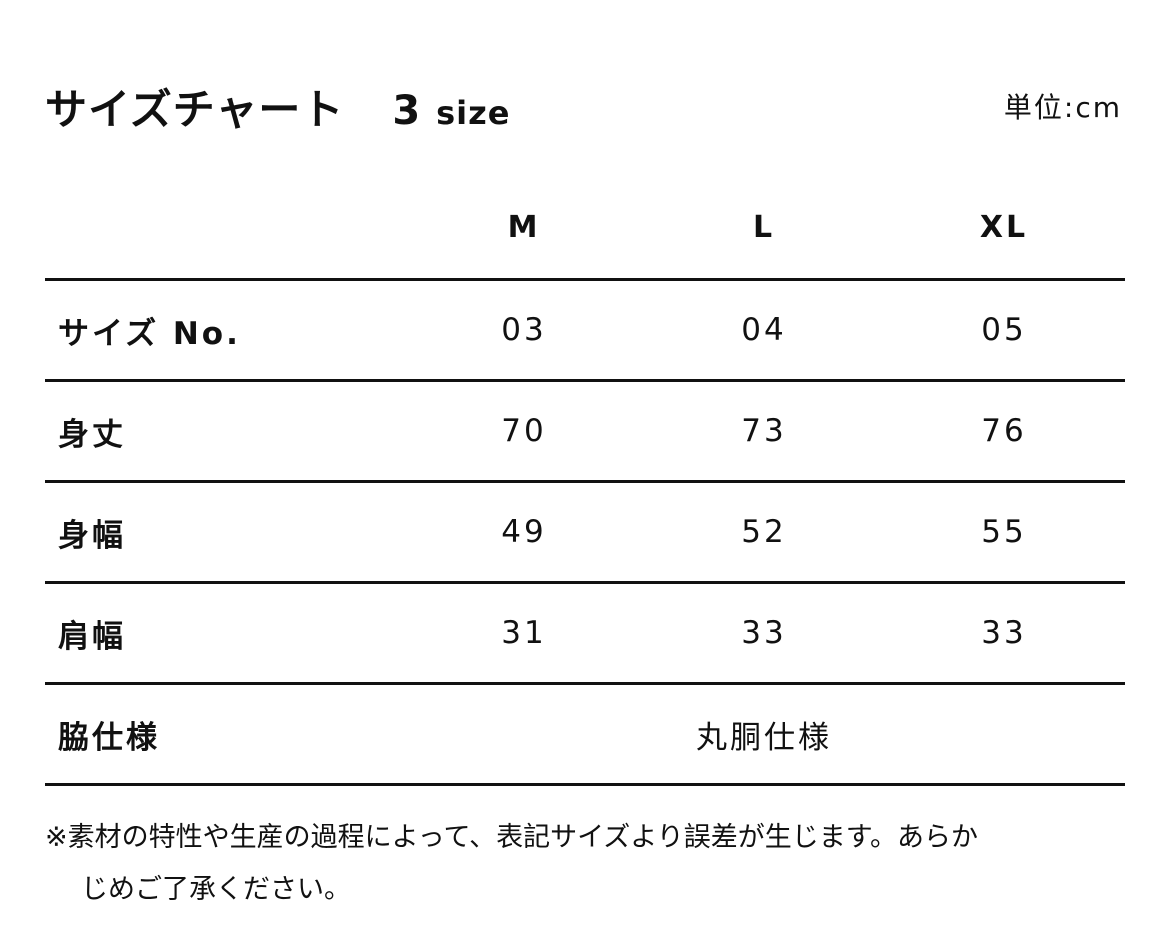 The height and width of the screenshot is (951, 1170). Describe the element at coordinates (407, 111) in the screenshot. I see `size-count-number: 3` at that location.